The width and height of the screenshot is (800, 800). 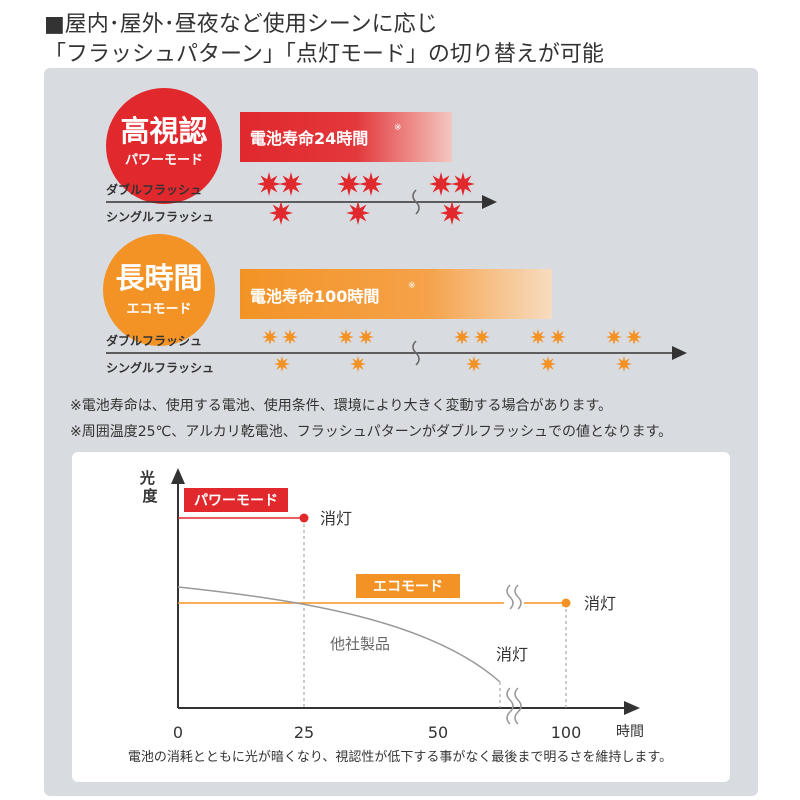 I want to click on other-series-curve, so click(x=339, y=634).